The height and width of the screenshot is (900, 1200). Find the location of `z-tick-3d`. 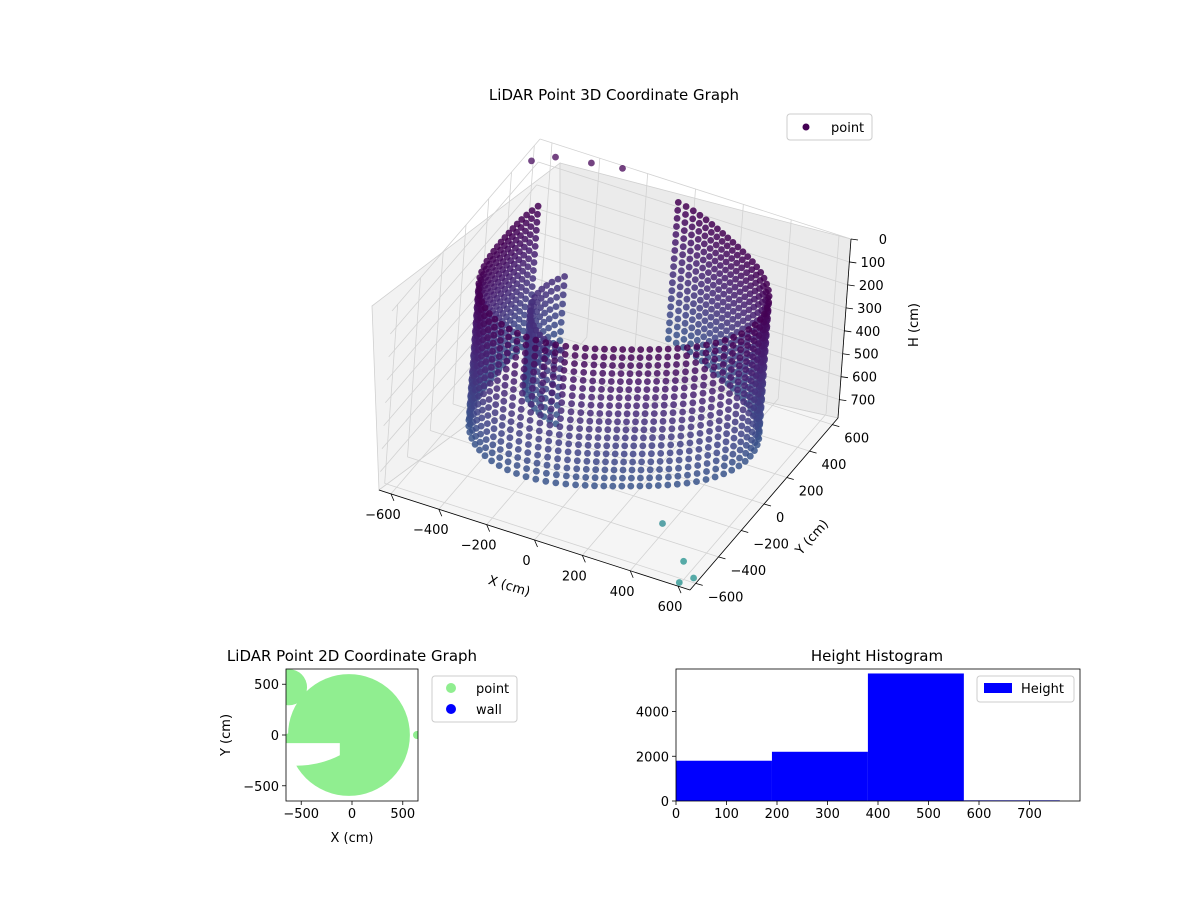

z-tick-3d is located at coordinates (849, 308).